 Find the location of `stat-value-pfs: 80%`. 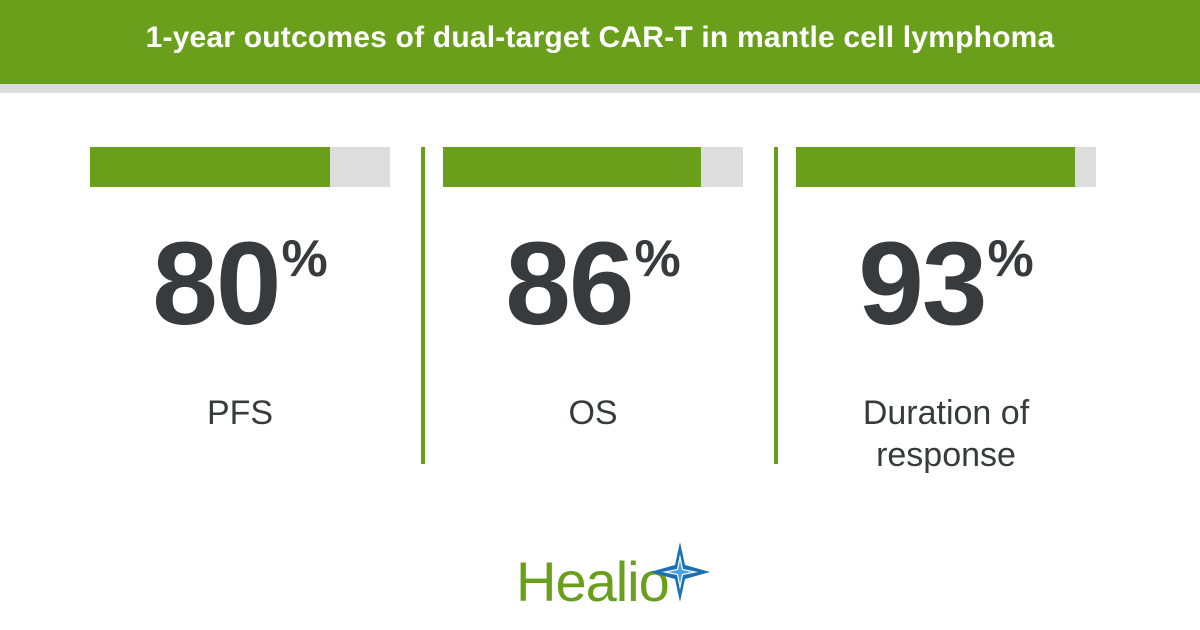

stat-value-pfs: 80% is located at coordinates (240, 284).